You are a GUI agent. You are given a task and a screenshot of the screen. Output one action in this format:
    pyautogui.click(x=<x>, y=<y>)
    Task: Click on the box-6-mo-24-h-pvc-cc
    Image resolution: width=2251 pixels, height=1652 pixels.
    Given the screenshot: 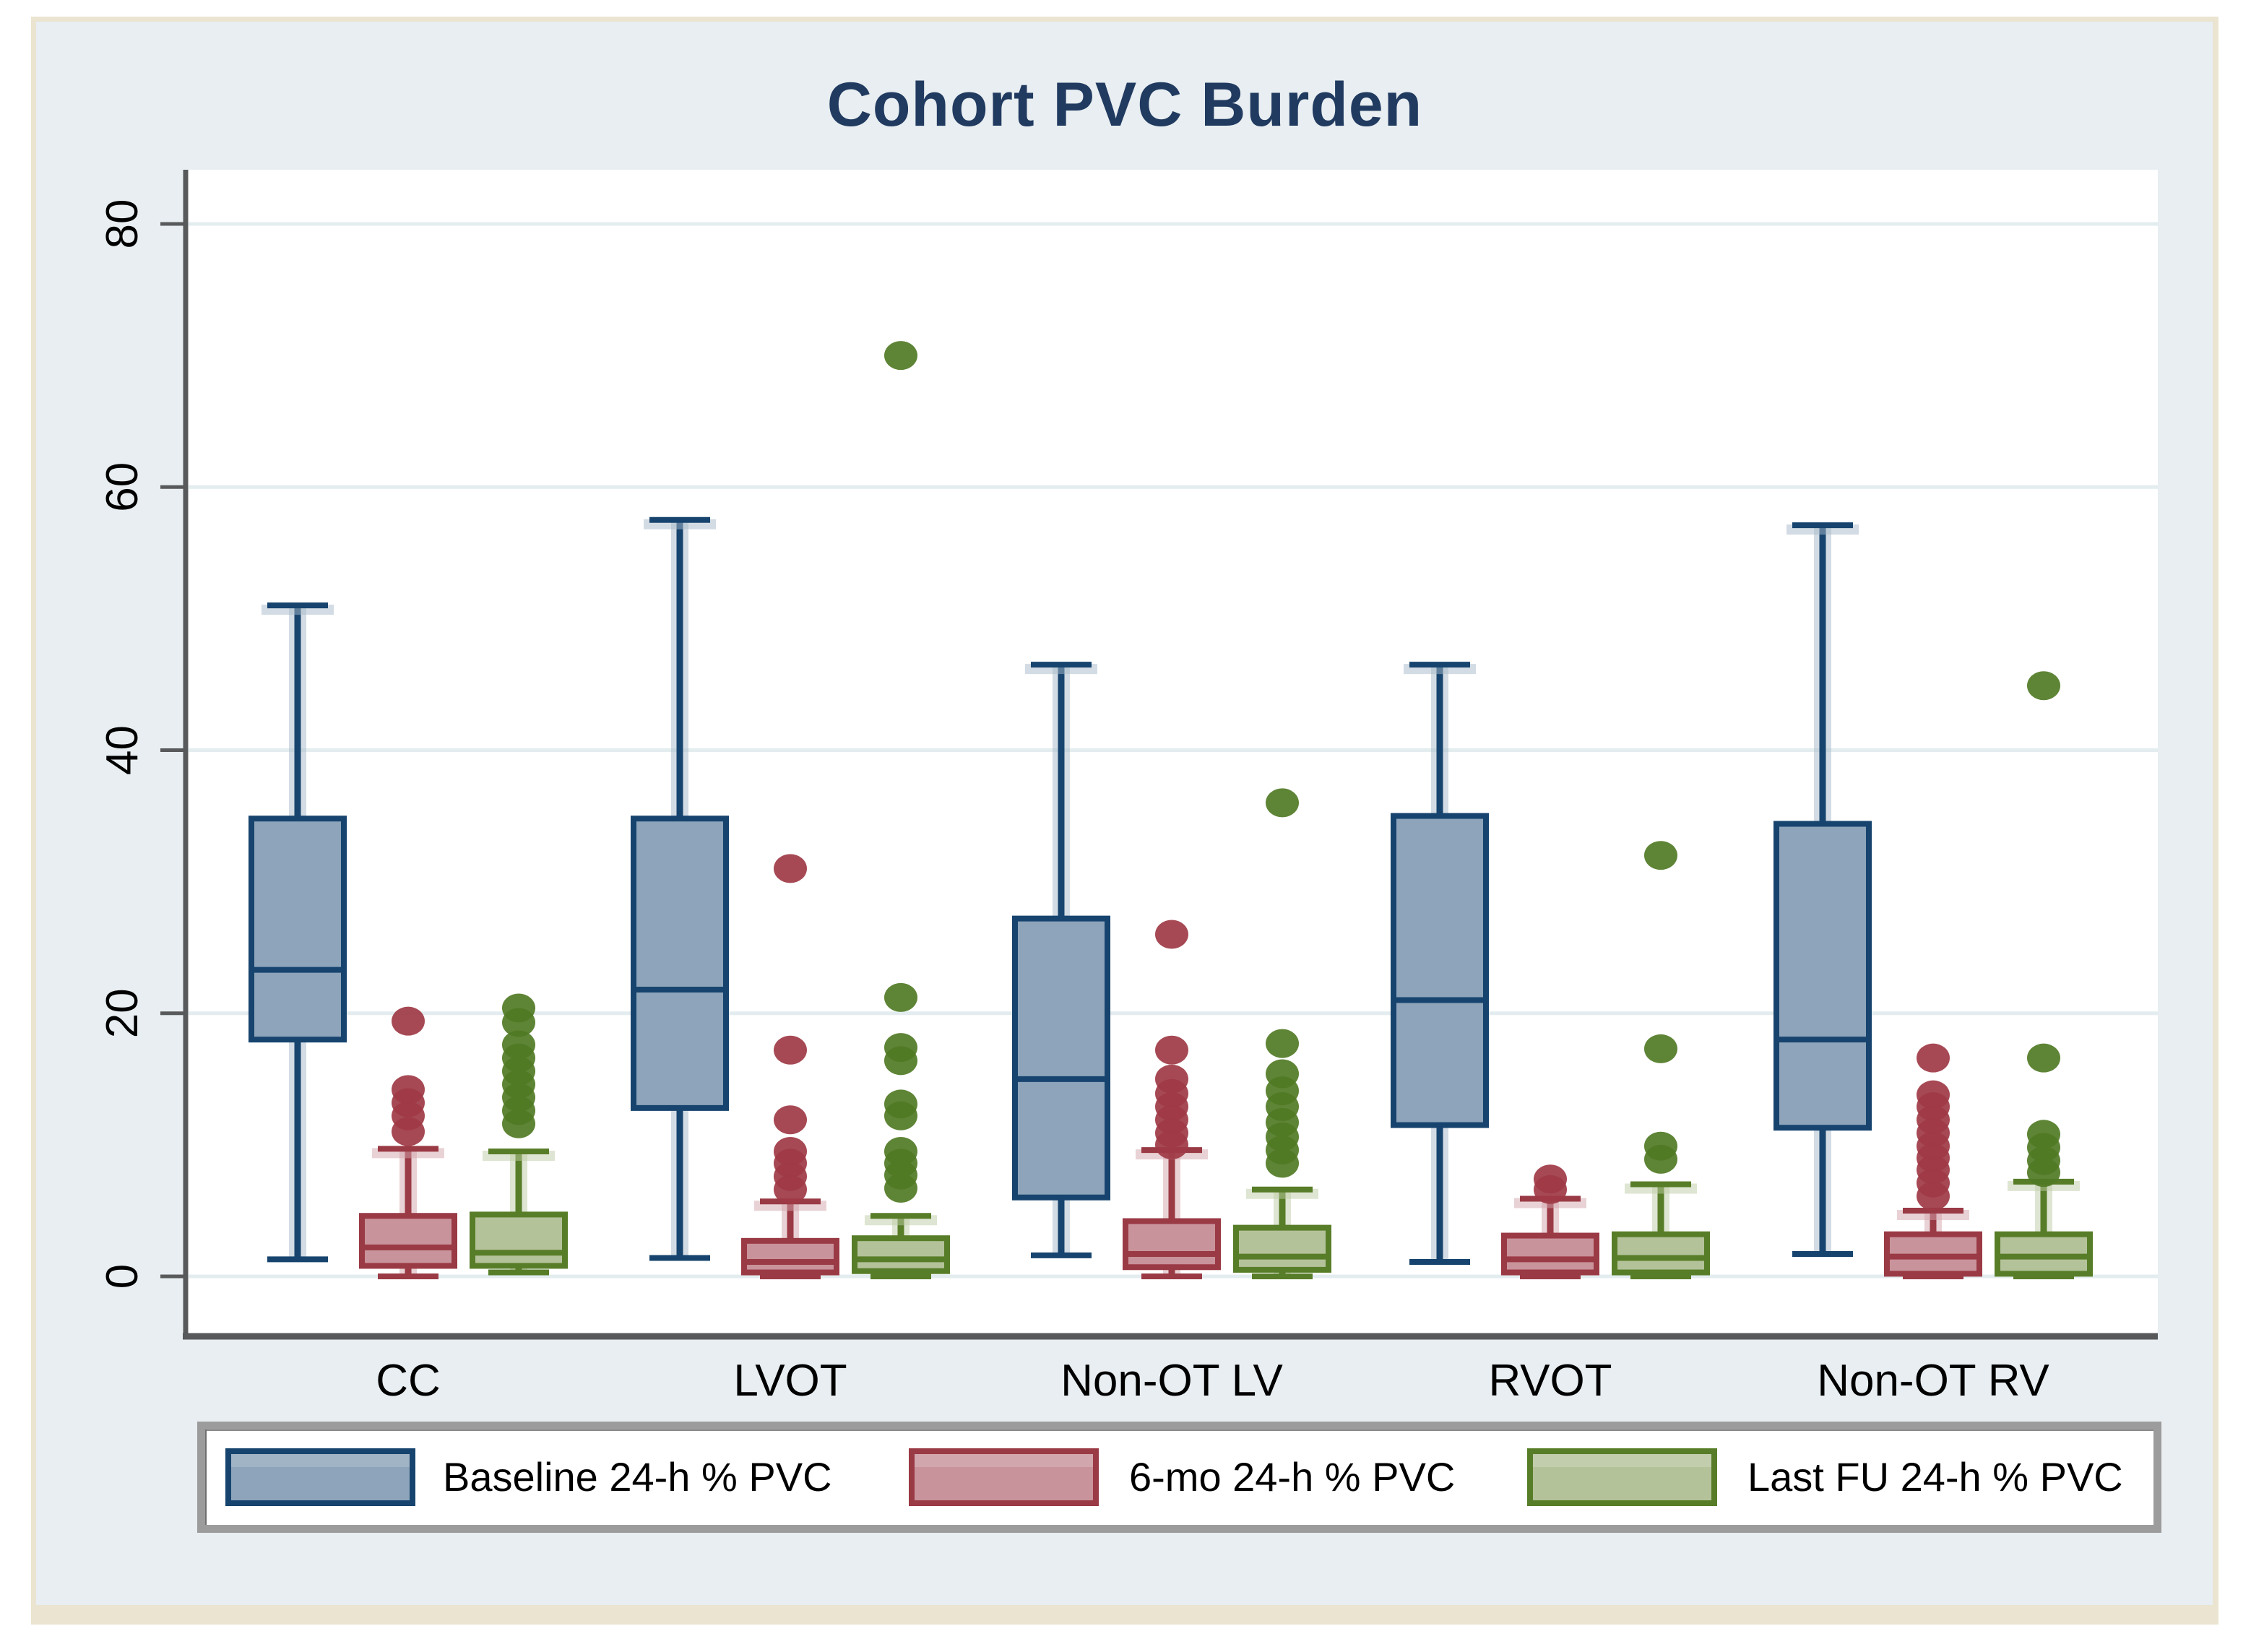 What is the action you would take?
    pyautogui.click(x=408, y=1241)
    